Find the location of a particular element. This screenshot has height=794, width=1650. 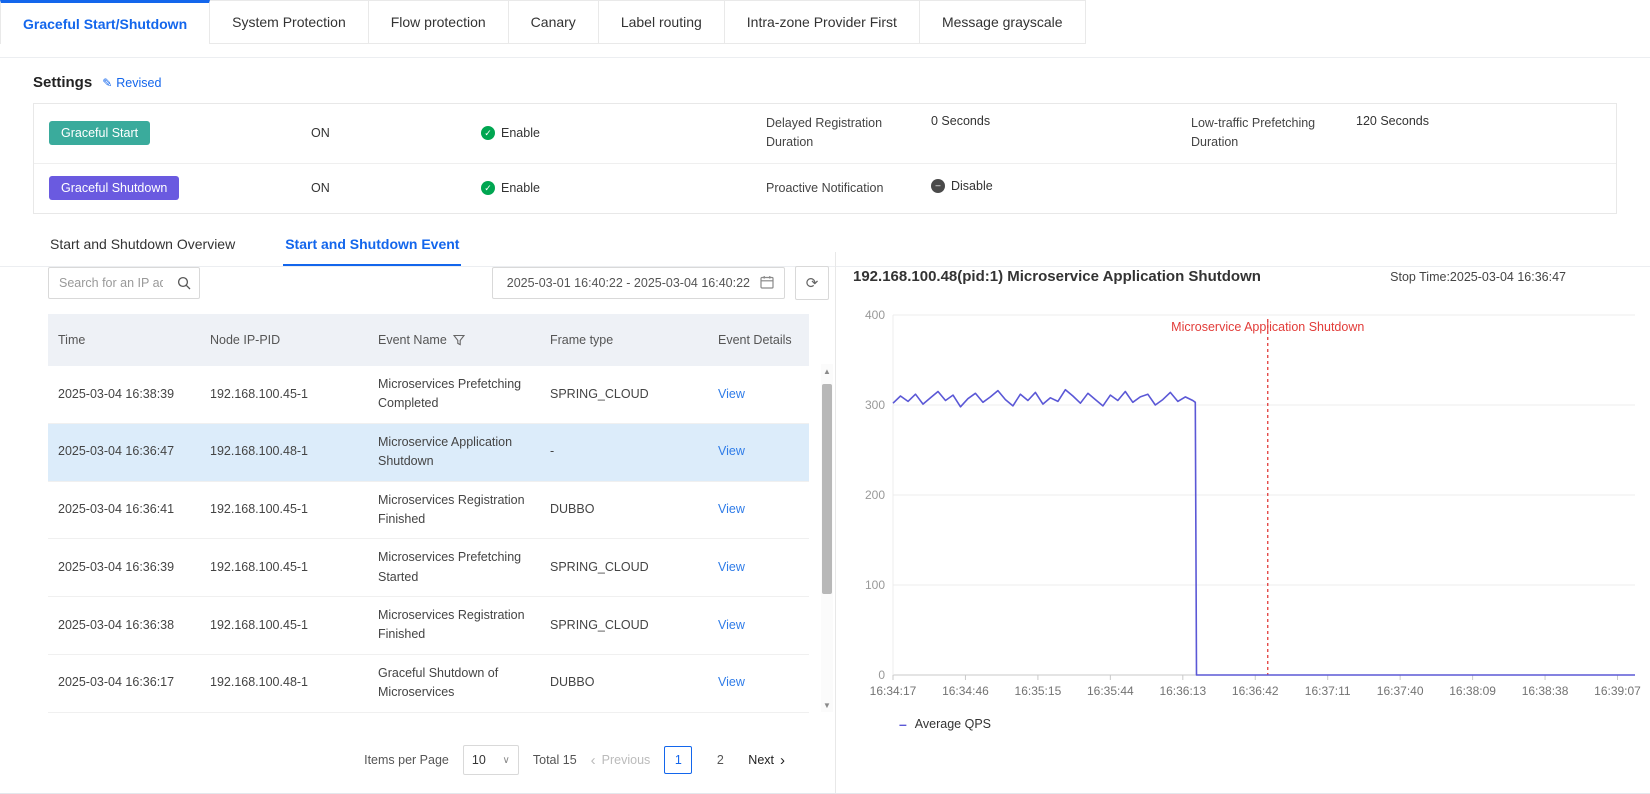

tab-system-protection: System Protection is located at coordinates (289, 22).